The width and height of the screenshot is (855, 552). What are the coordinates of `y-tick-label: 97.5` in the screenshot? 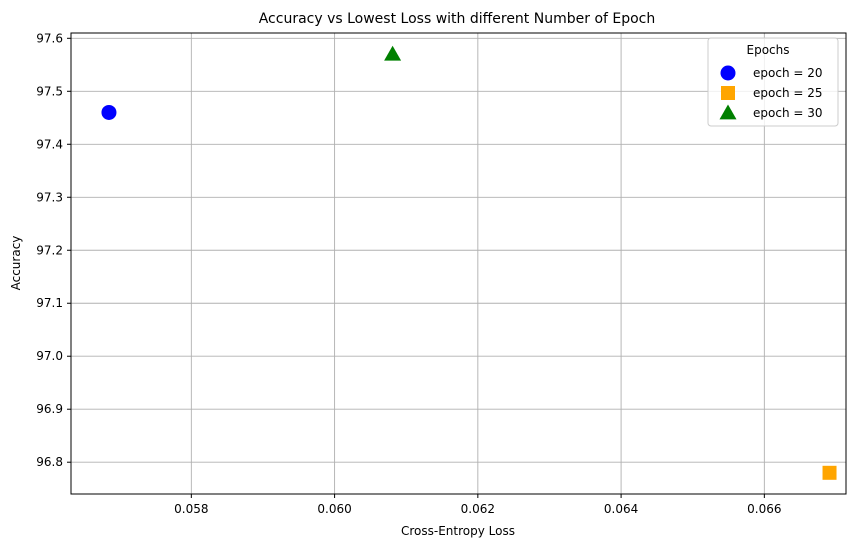 It's located at (49, 91).